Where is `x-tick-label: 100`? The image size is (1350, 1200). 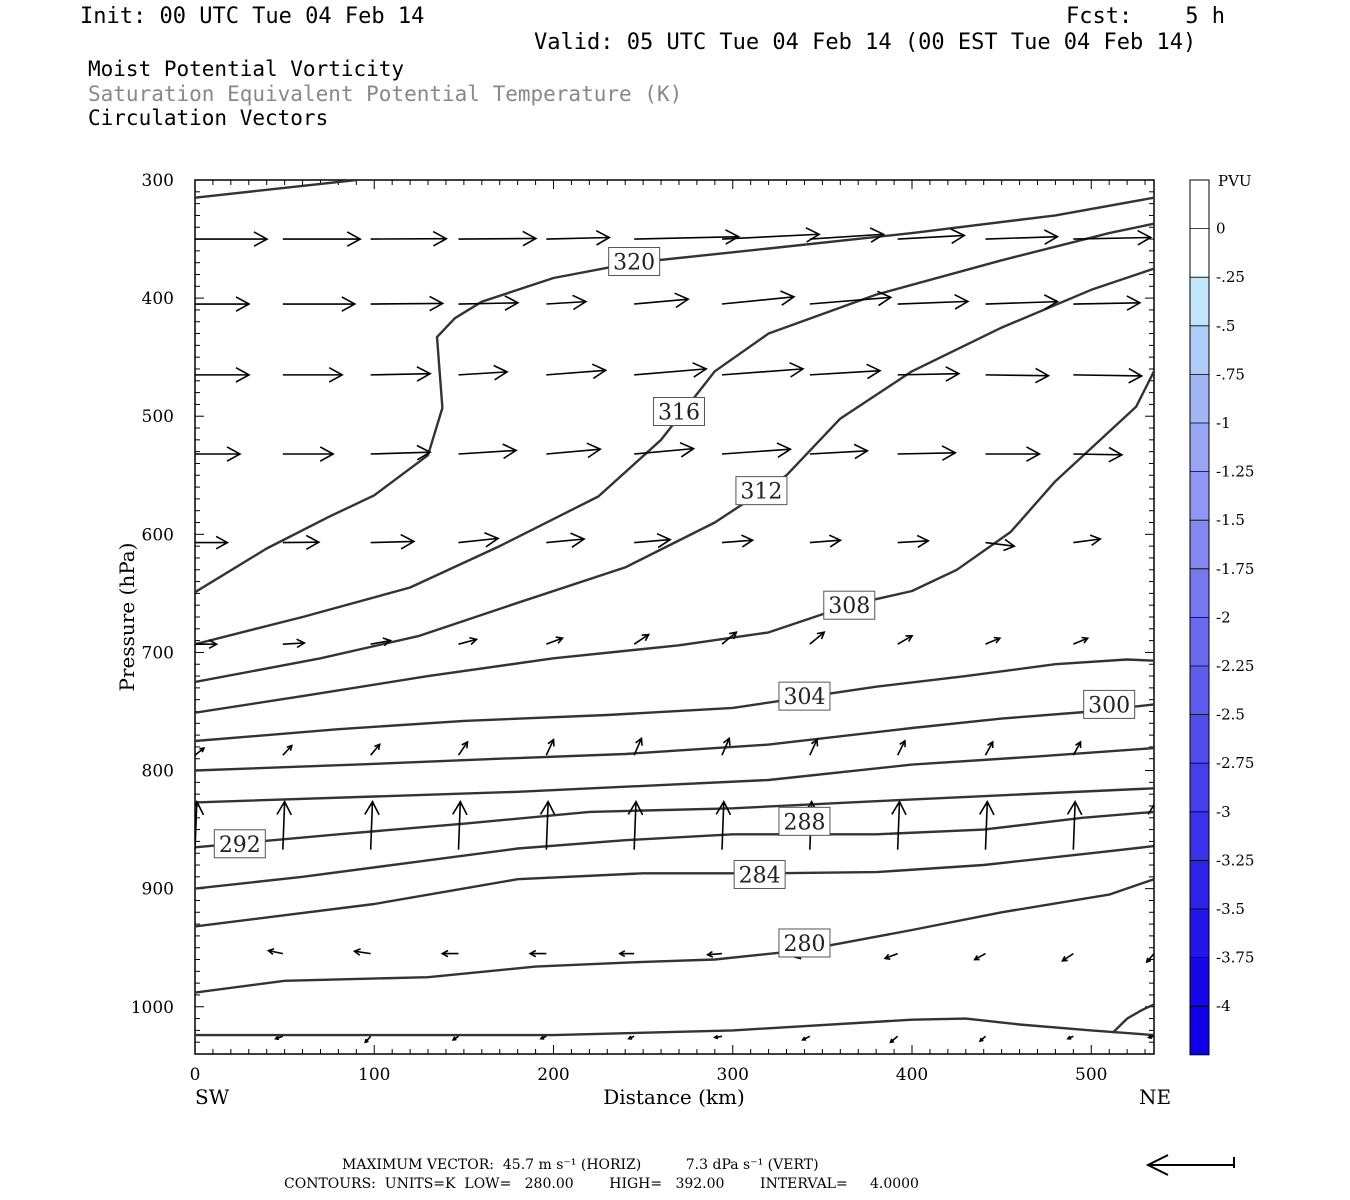
x-tick-label: 100 is located at coordinates (374, 1075).